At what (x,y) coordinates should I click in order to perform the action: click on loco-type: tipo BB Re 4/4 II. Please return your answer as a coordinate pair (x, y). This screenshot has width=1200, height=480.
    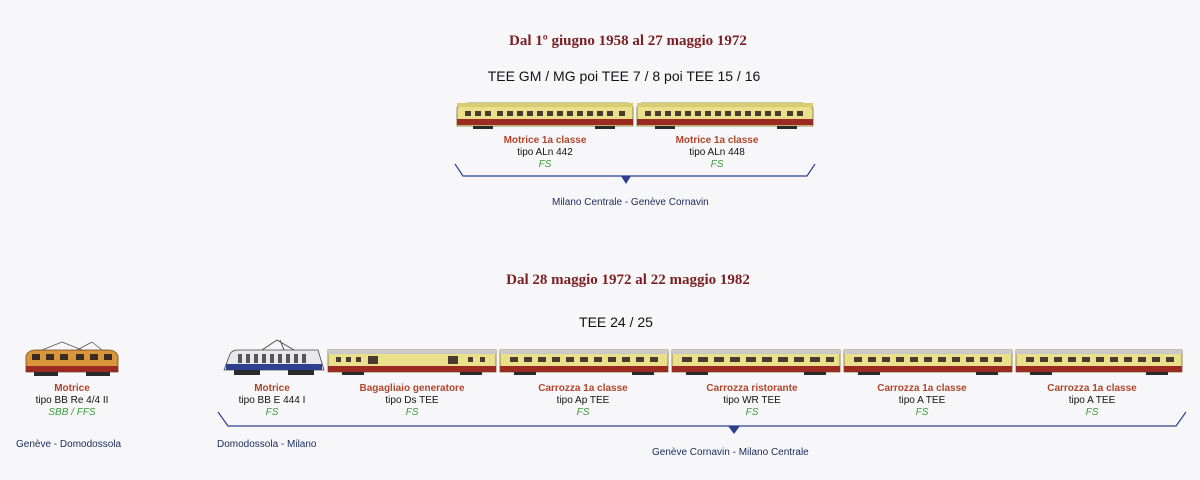
    Looking at the image, I should click on (72, 400).